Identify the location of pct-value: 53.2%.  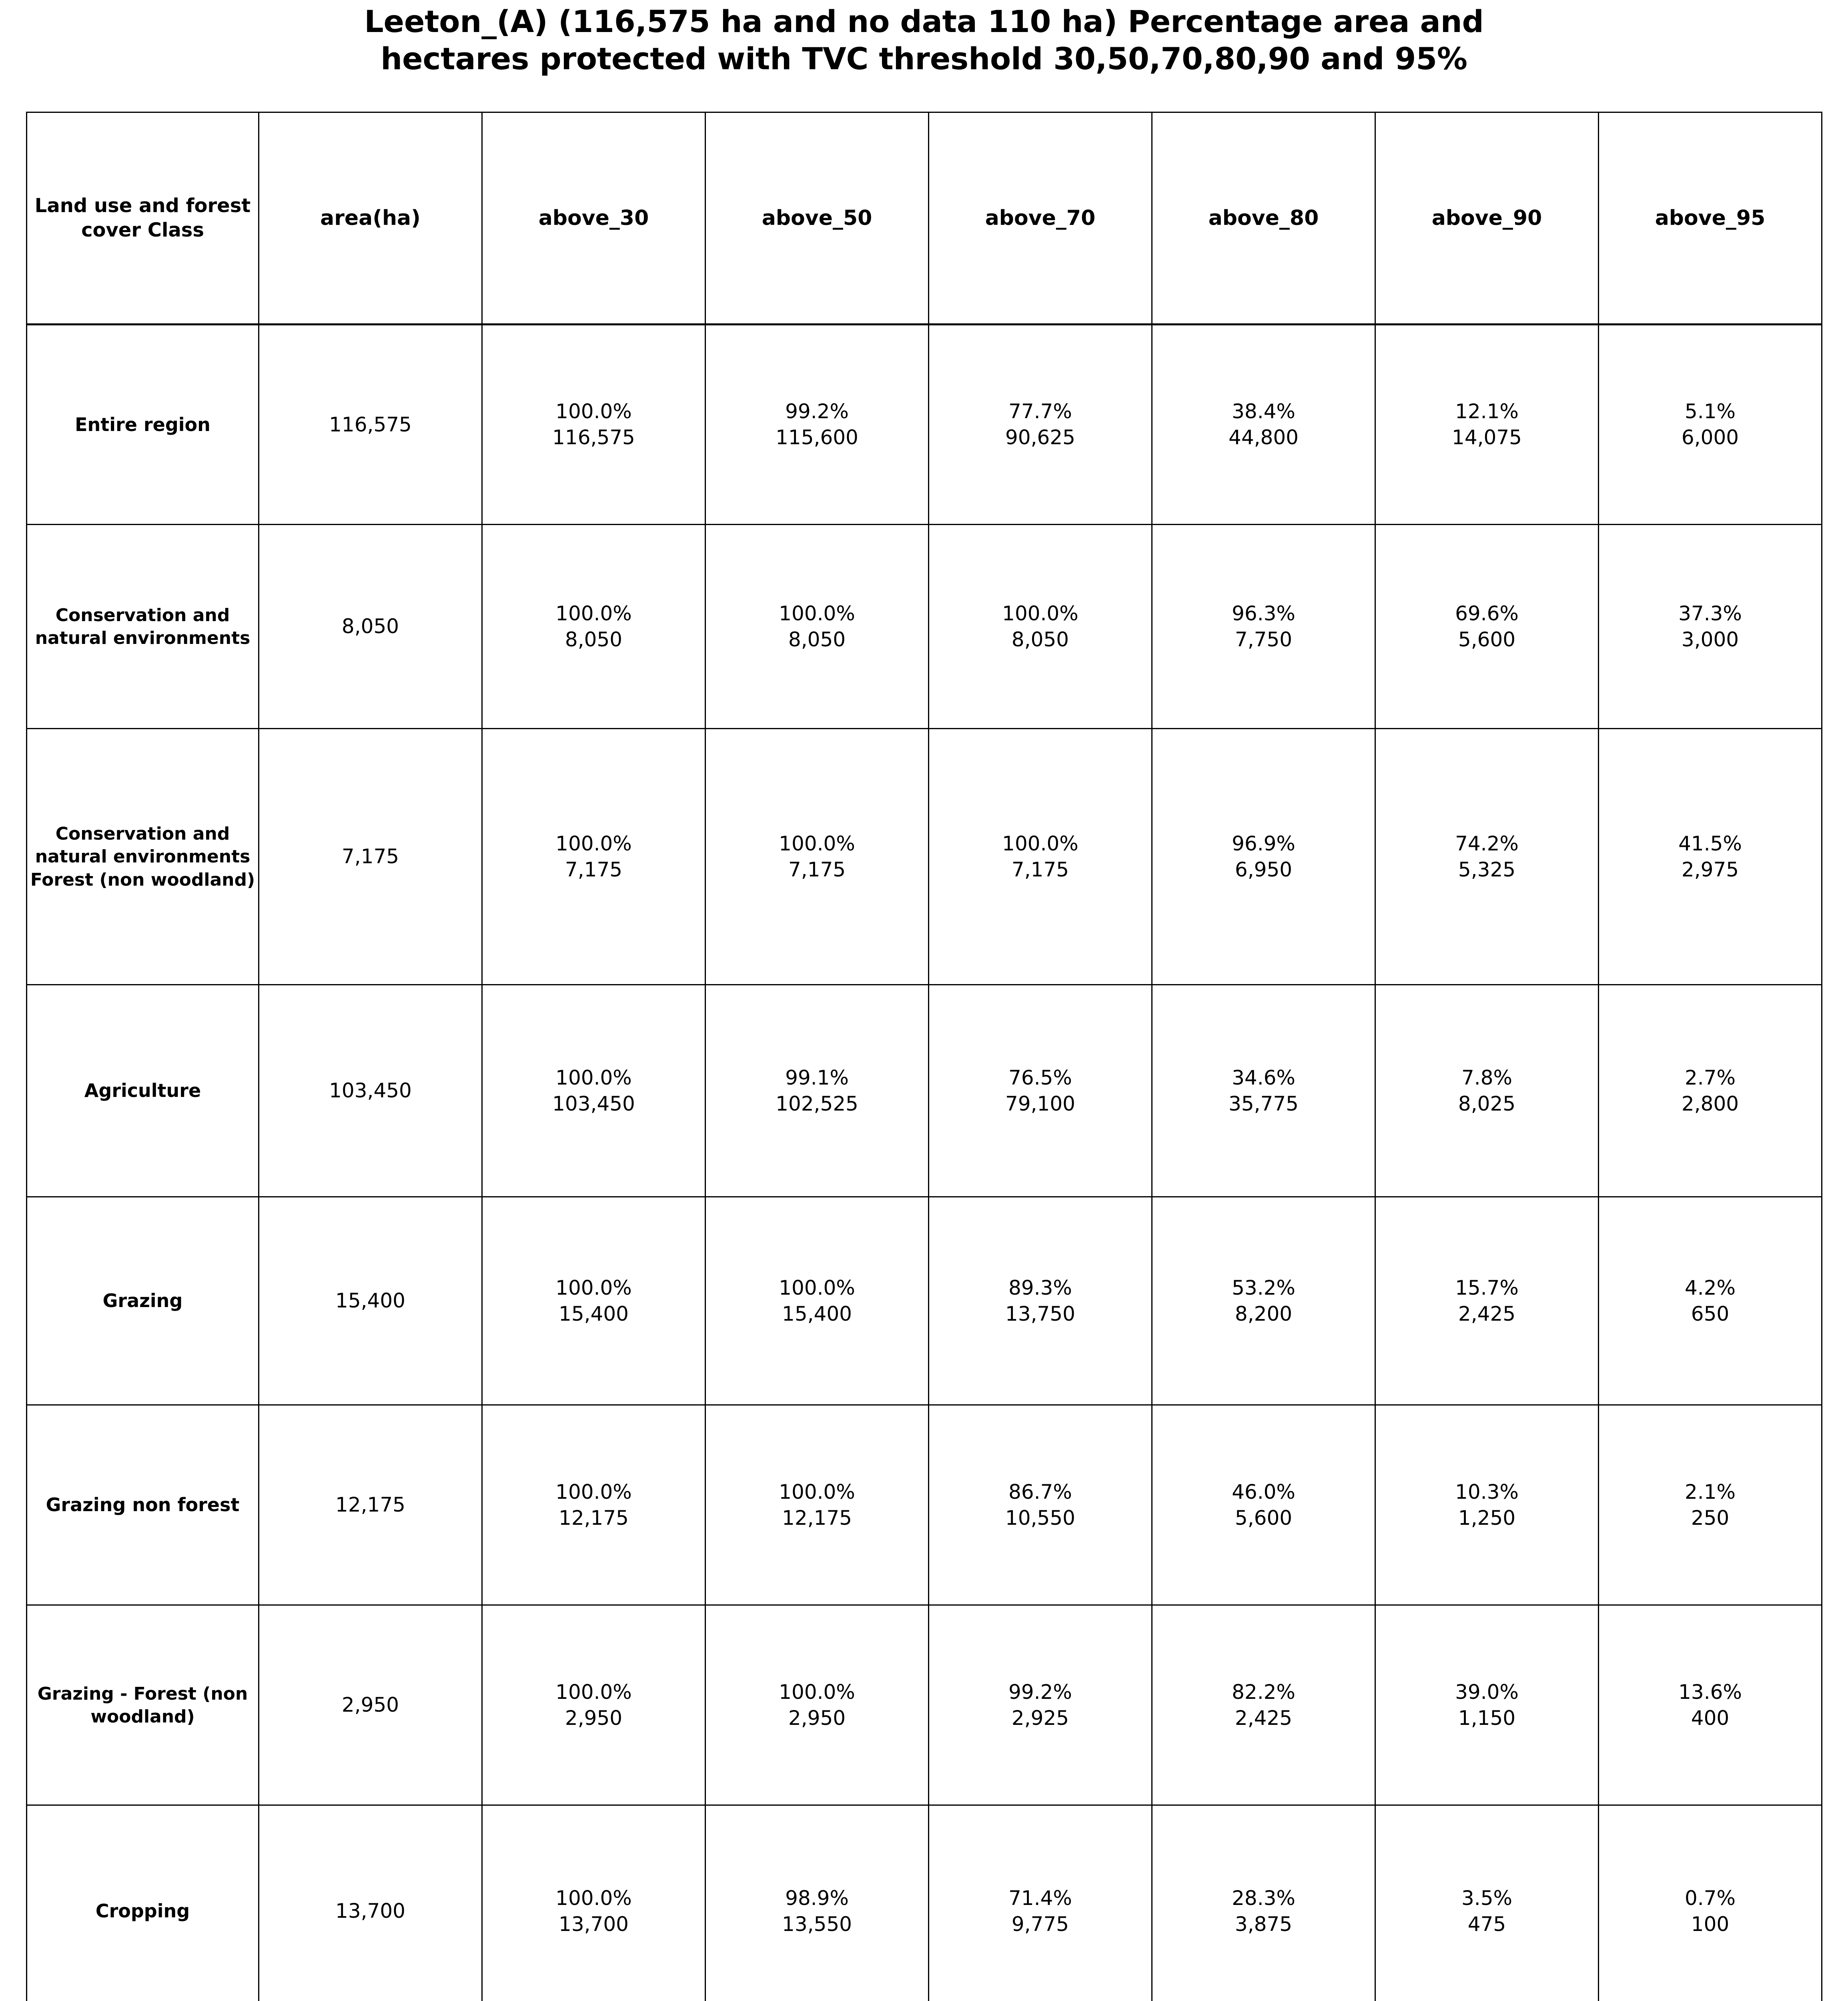
(1263, 1287).